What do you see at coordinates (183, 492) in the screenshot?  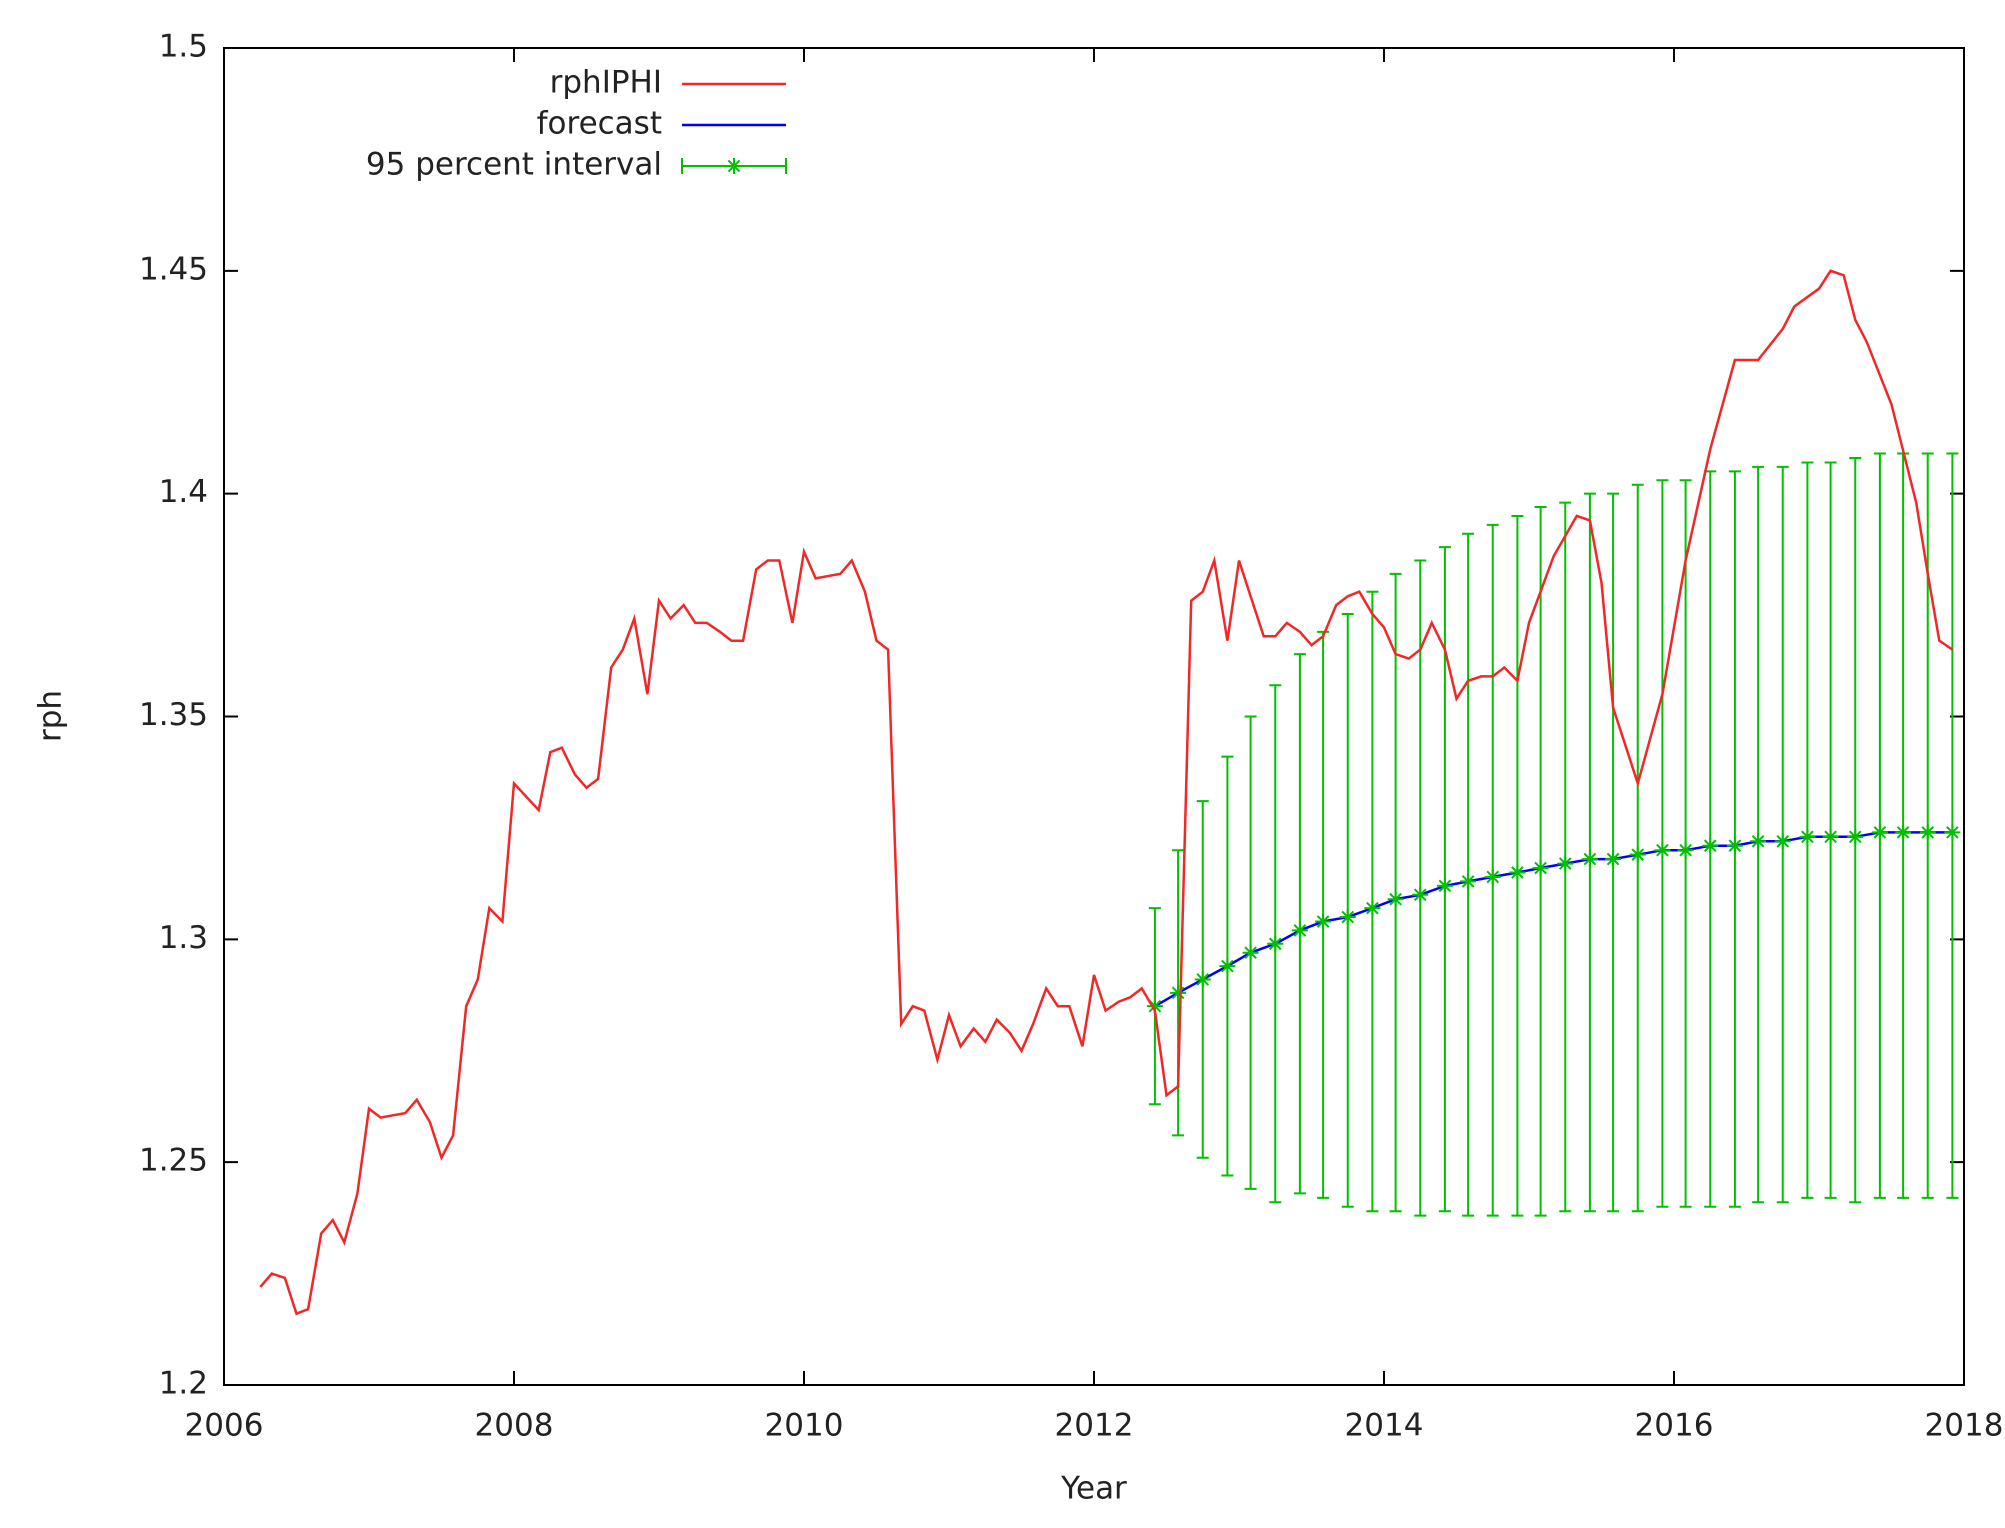 I see `y-tick-label: 1.4` at bounding box center [183, 492].